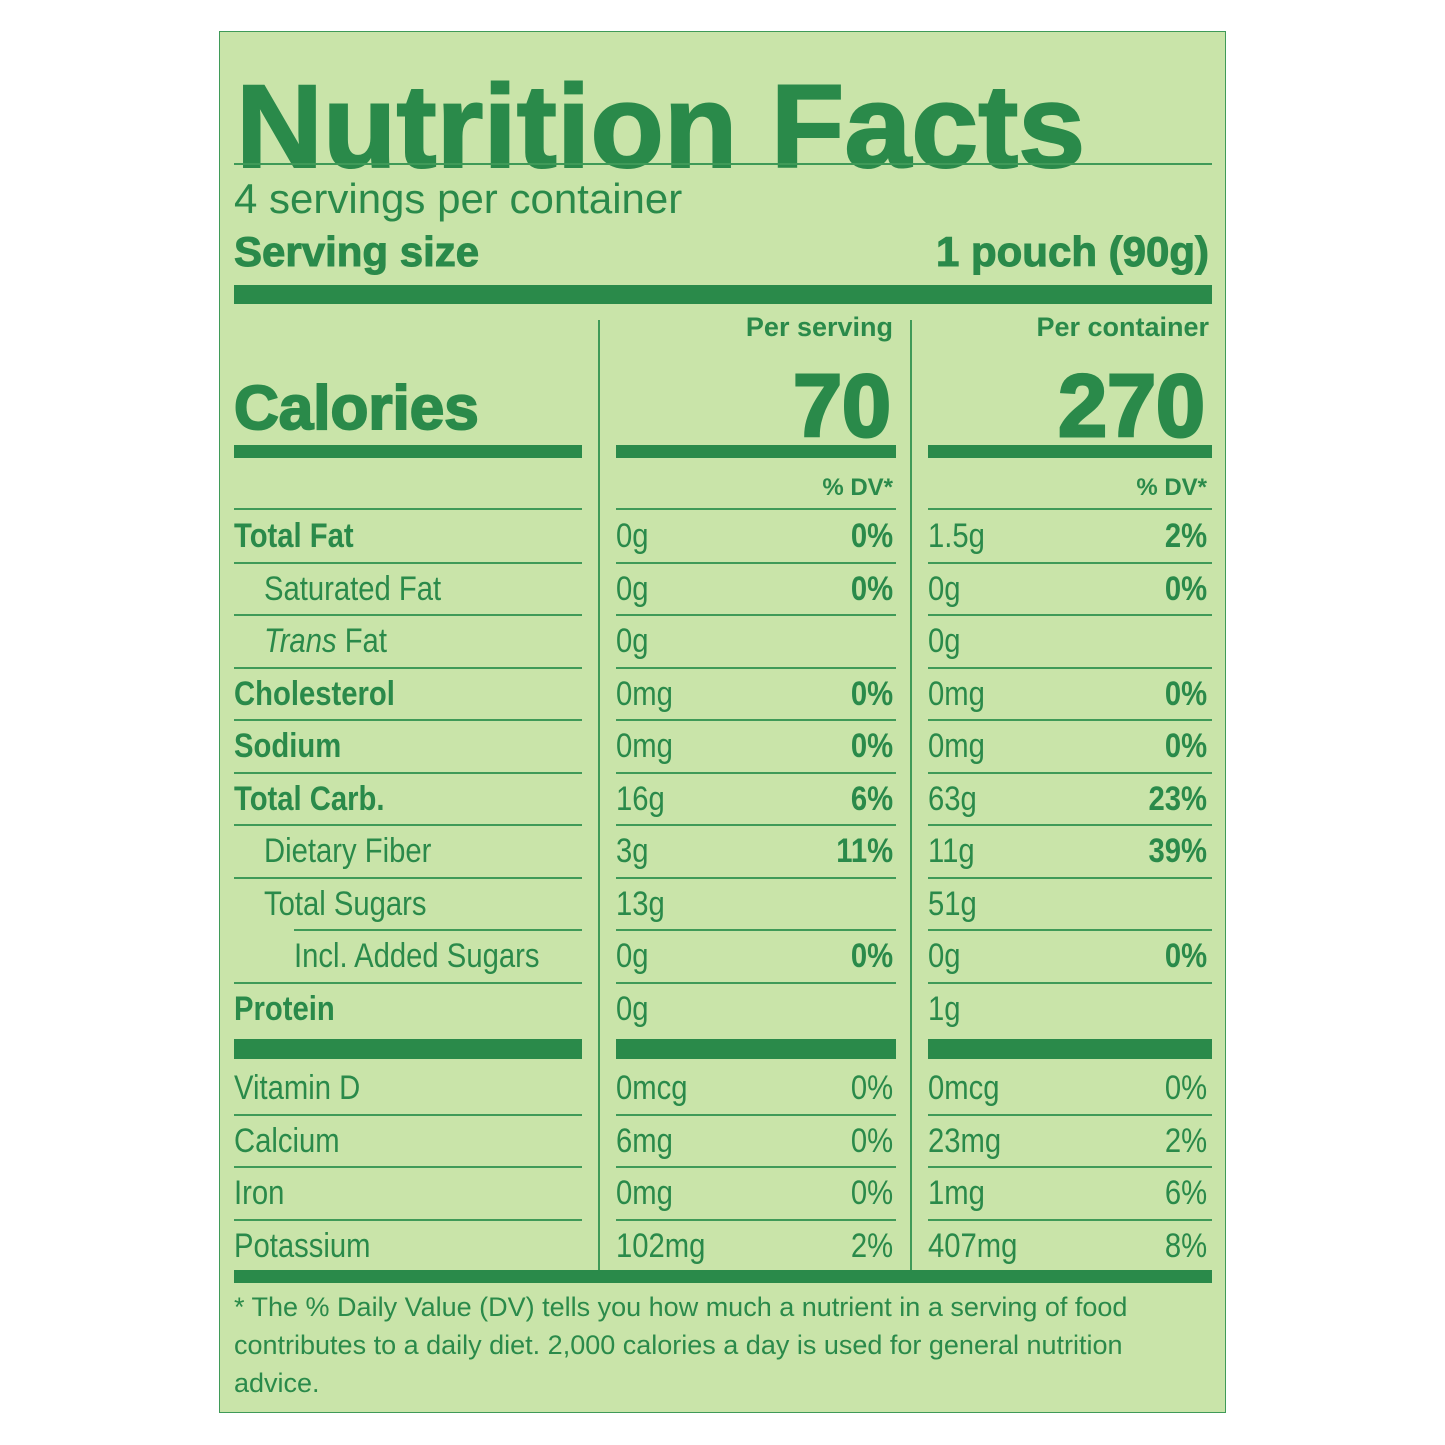  Describe the element at coordinates (952, 798) in the screenshot. I see `container-amount: 63g` at that location.